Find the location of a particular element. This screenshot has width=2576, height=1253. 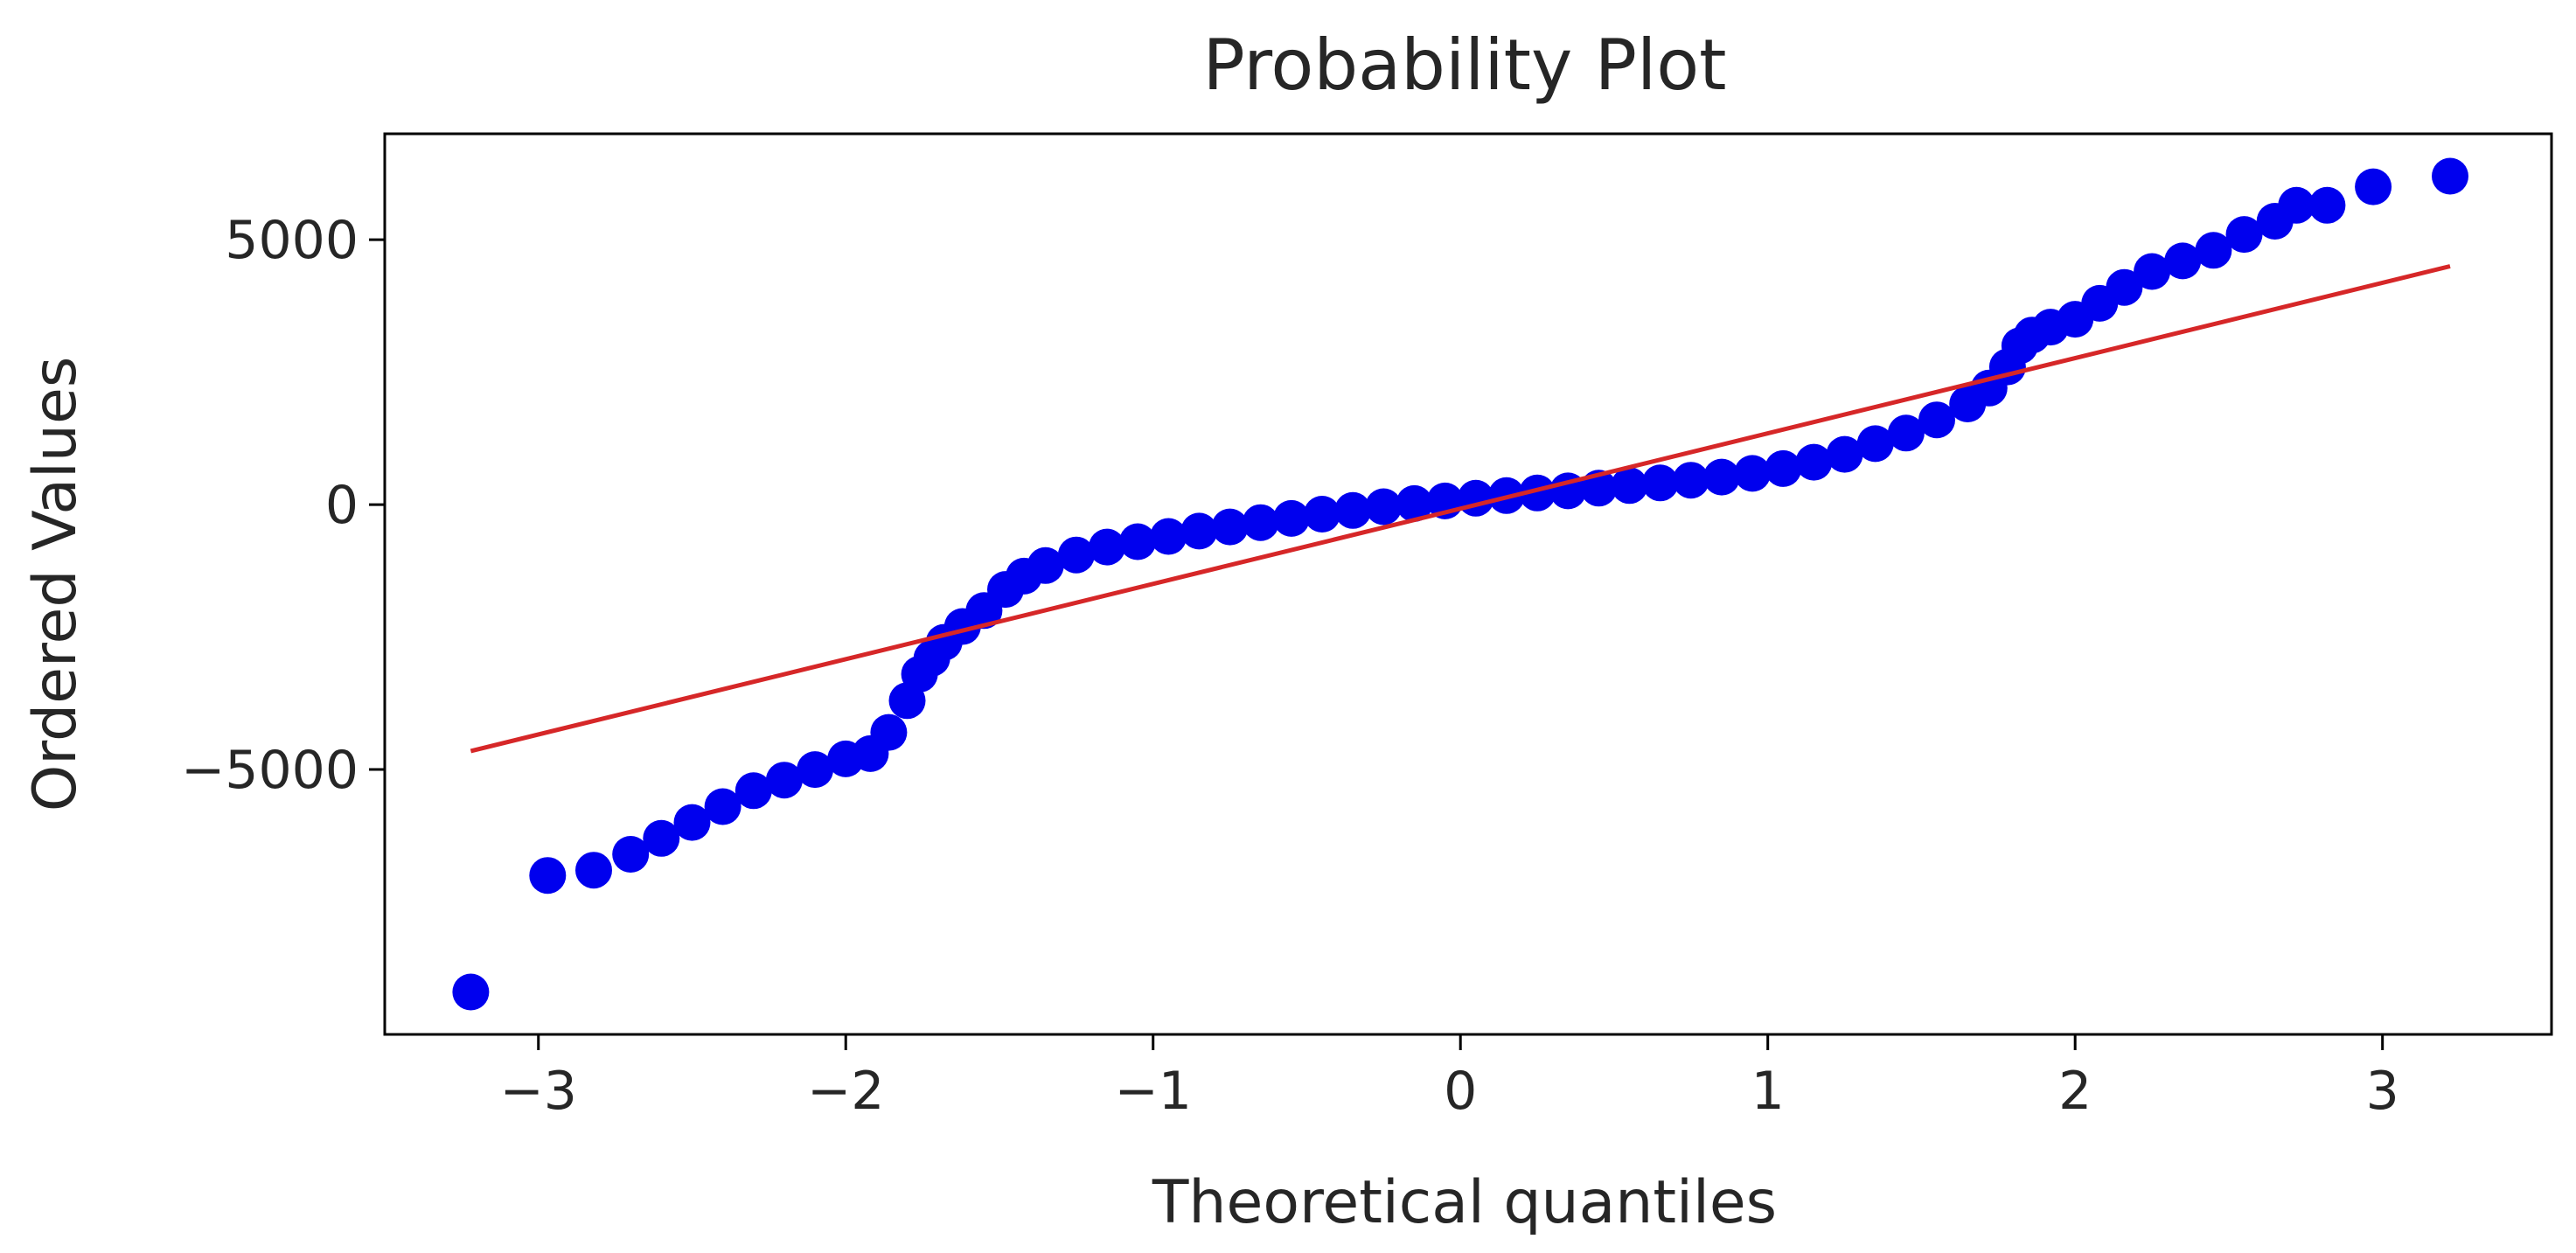

chart-title: Probability Plot is located at coordinates (1464, 65).